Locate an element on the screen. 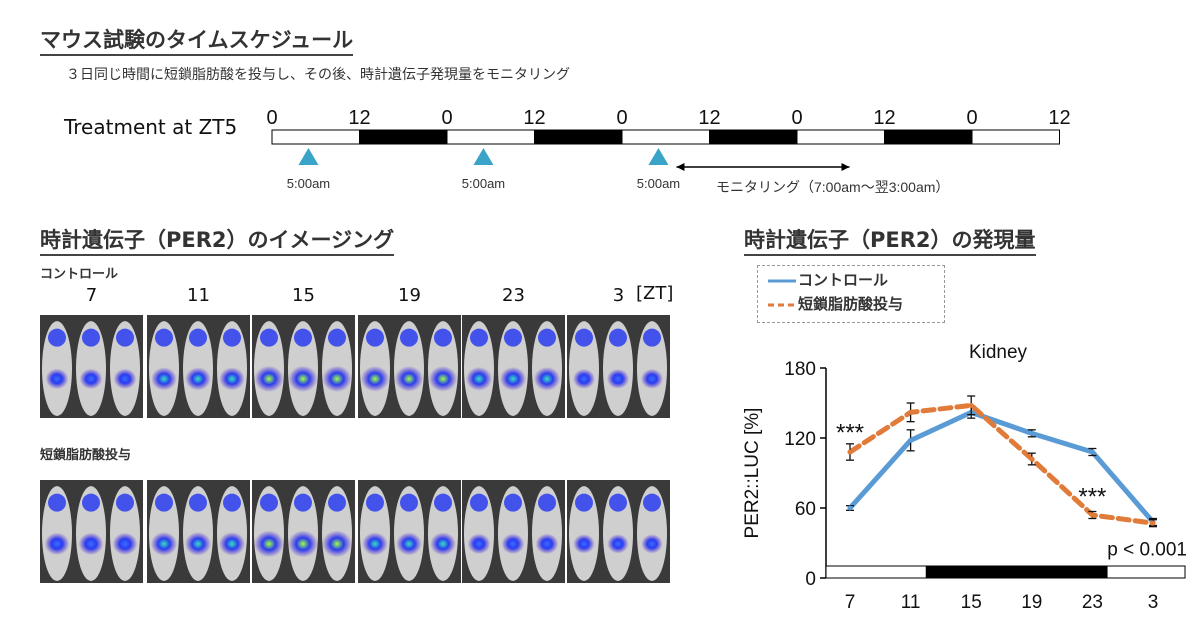 The height and width of the screenshot is (632, 1200). legend-swatch-treated is located at coordinates (782, 305).